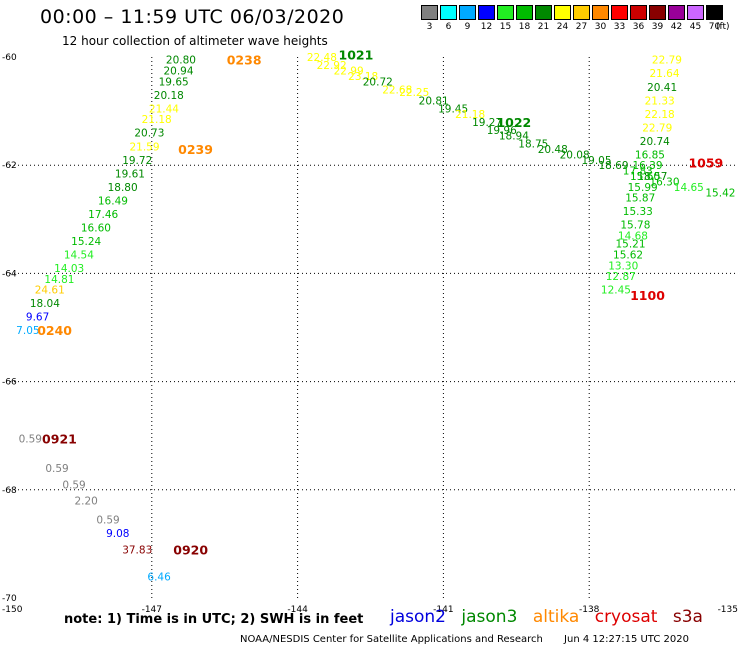  I want to click on swh-point: 20.72, so click(378, 82).